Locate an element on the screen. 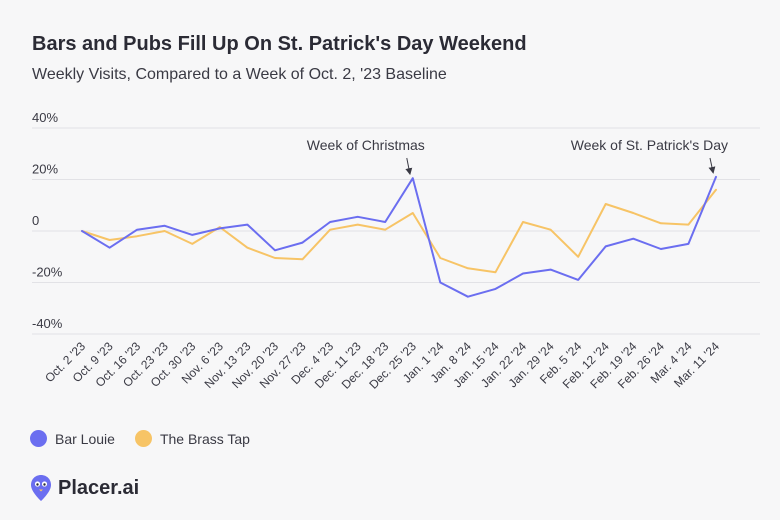 This screenshot has width=780, height=520. y-tick-label: 0 is located at coordinates (35, 220).